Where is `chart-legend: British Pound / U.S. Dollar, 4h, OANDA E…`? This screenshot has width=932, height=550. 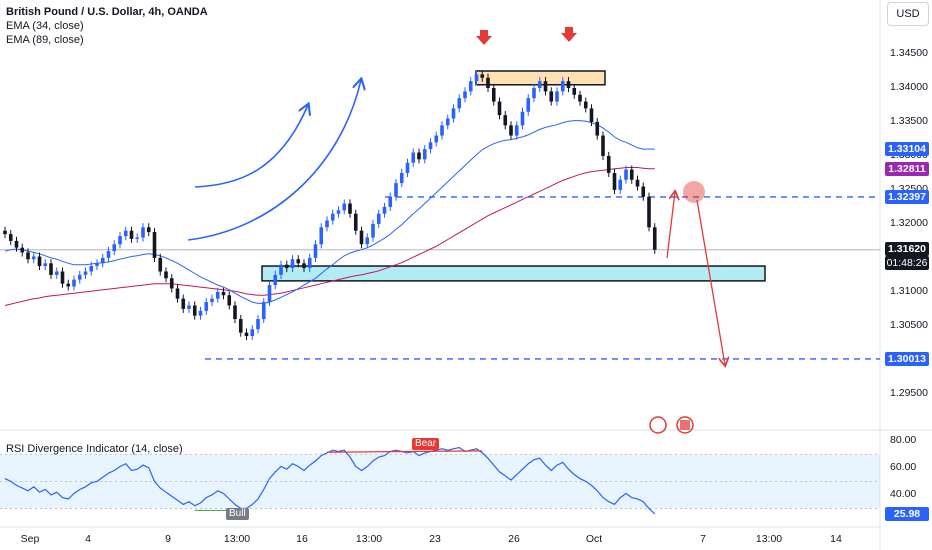
chart-legend: British Pound / U.S. Dollar, 4h, OANDA E… is located at coordinates (107, 26).